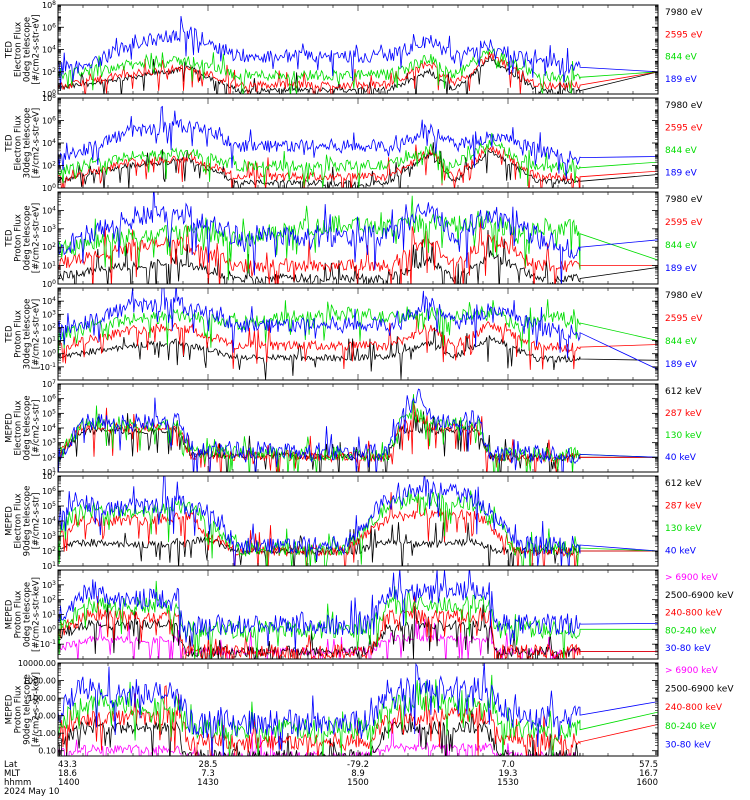  What do you see at coordinates (508, 774) in the screenshot?
I see `x-axis-value: 19.3` at bounding box center [508, 774].